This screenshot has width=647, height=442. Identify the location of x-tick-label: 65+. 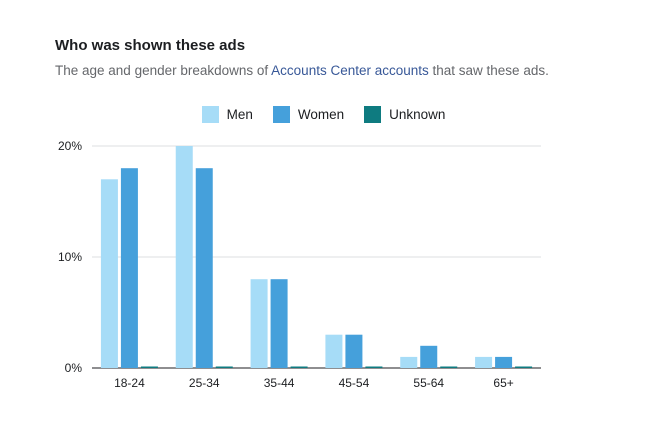
(503, 383).